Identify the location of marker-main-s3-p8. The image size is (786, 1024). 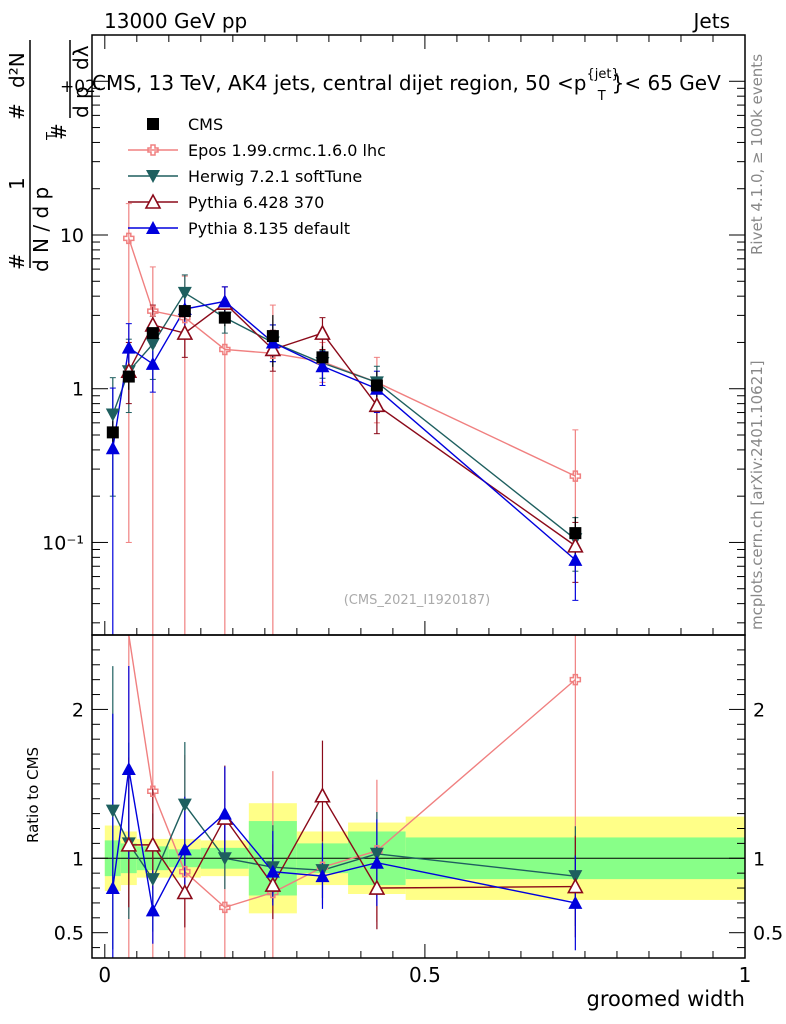
(575, 559).